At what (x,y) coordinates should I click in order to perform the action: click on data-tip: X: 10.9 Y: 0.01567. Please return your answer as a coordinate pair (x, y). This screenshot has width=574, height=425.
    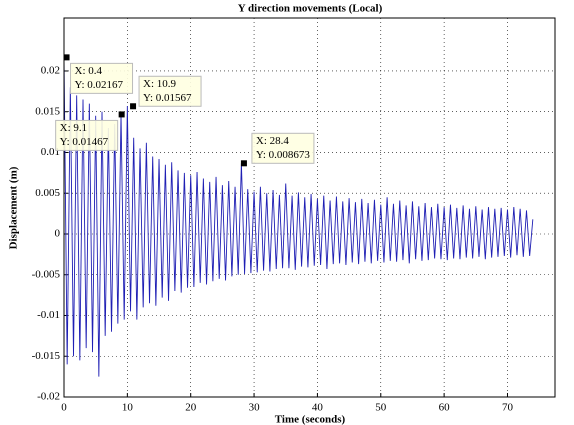
    Looking at the image, I should click on (166, 92).